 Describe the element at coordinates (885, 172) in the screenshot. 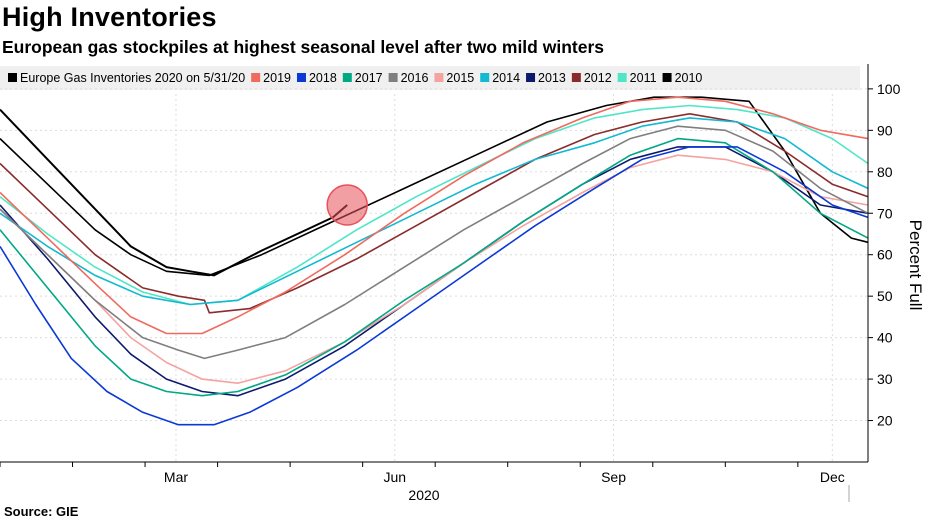

I see `y-tick-label: 80` at that location.